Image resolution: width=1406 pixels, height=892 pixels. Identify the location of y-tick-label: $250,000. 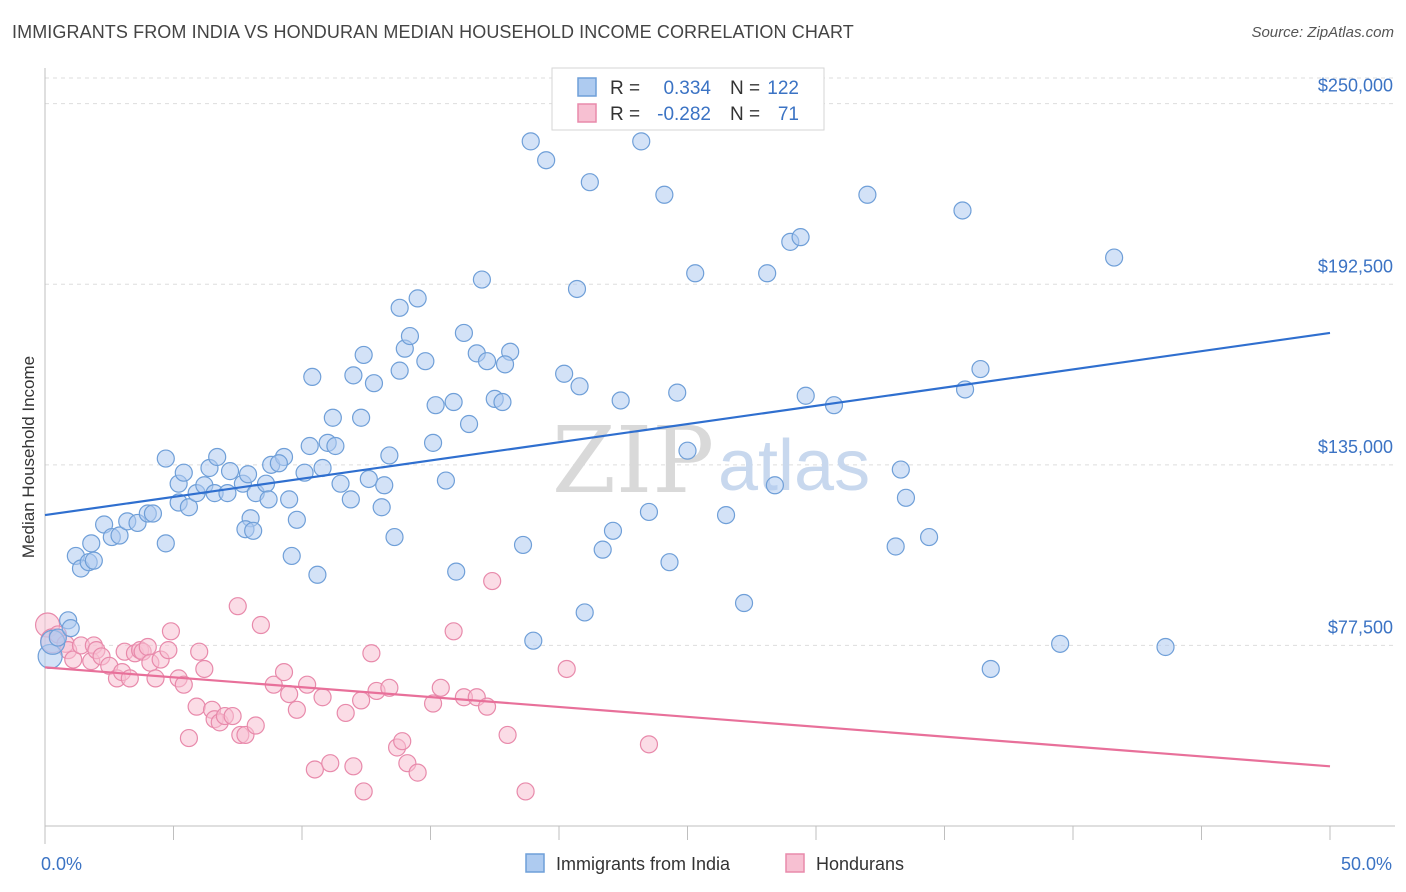
(1355, 86).